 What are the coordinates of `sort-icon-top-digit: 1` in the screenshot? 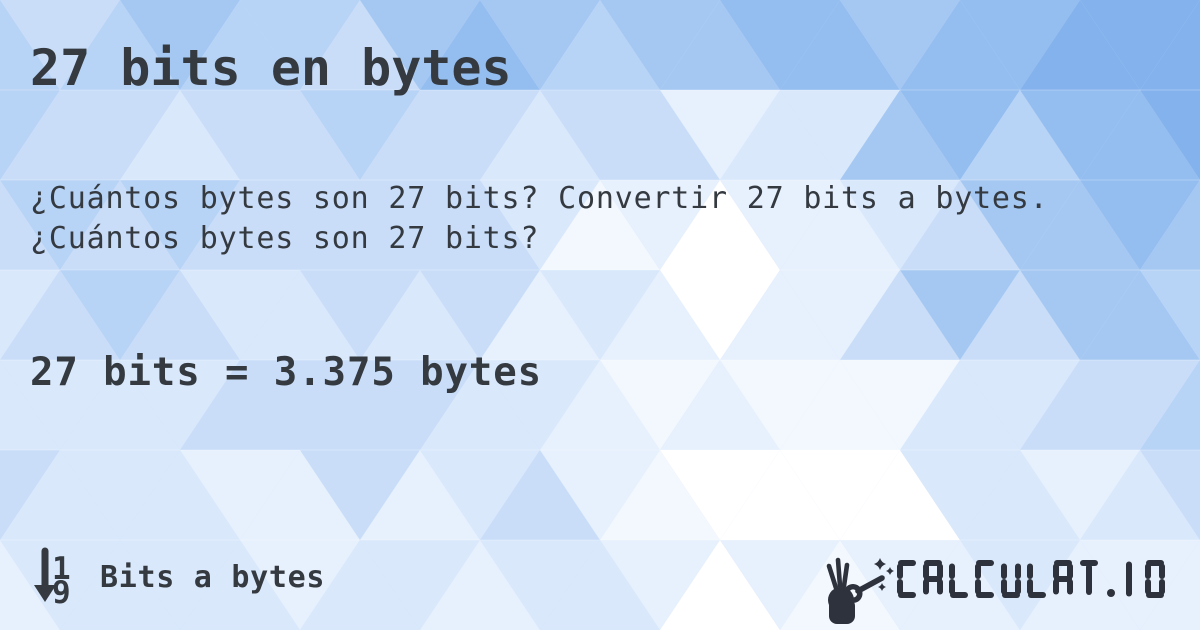 It's located at (61, 569).